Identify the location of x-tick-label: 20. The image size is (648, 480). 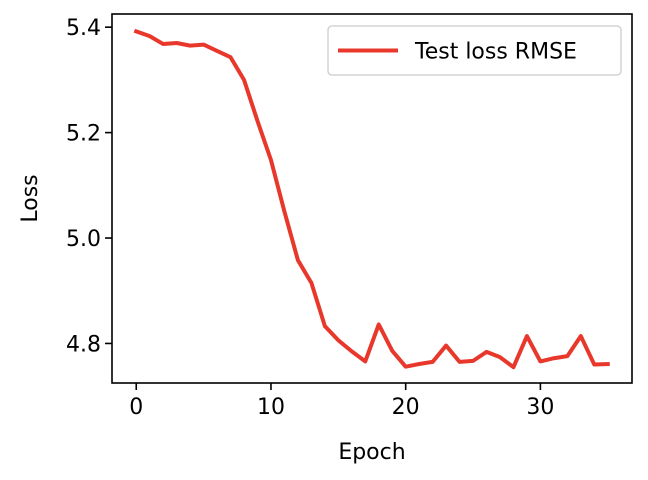
(406, 407).